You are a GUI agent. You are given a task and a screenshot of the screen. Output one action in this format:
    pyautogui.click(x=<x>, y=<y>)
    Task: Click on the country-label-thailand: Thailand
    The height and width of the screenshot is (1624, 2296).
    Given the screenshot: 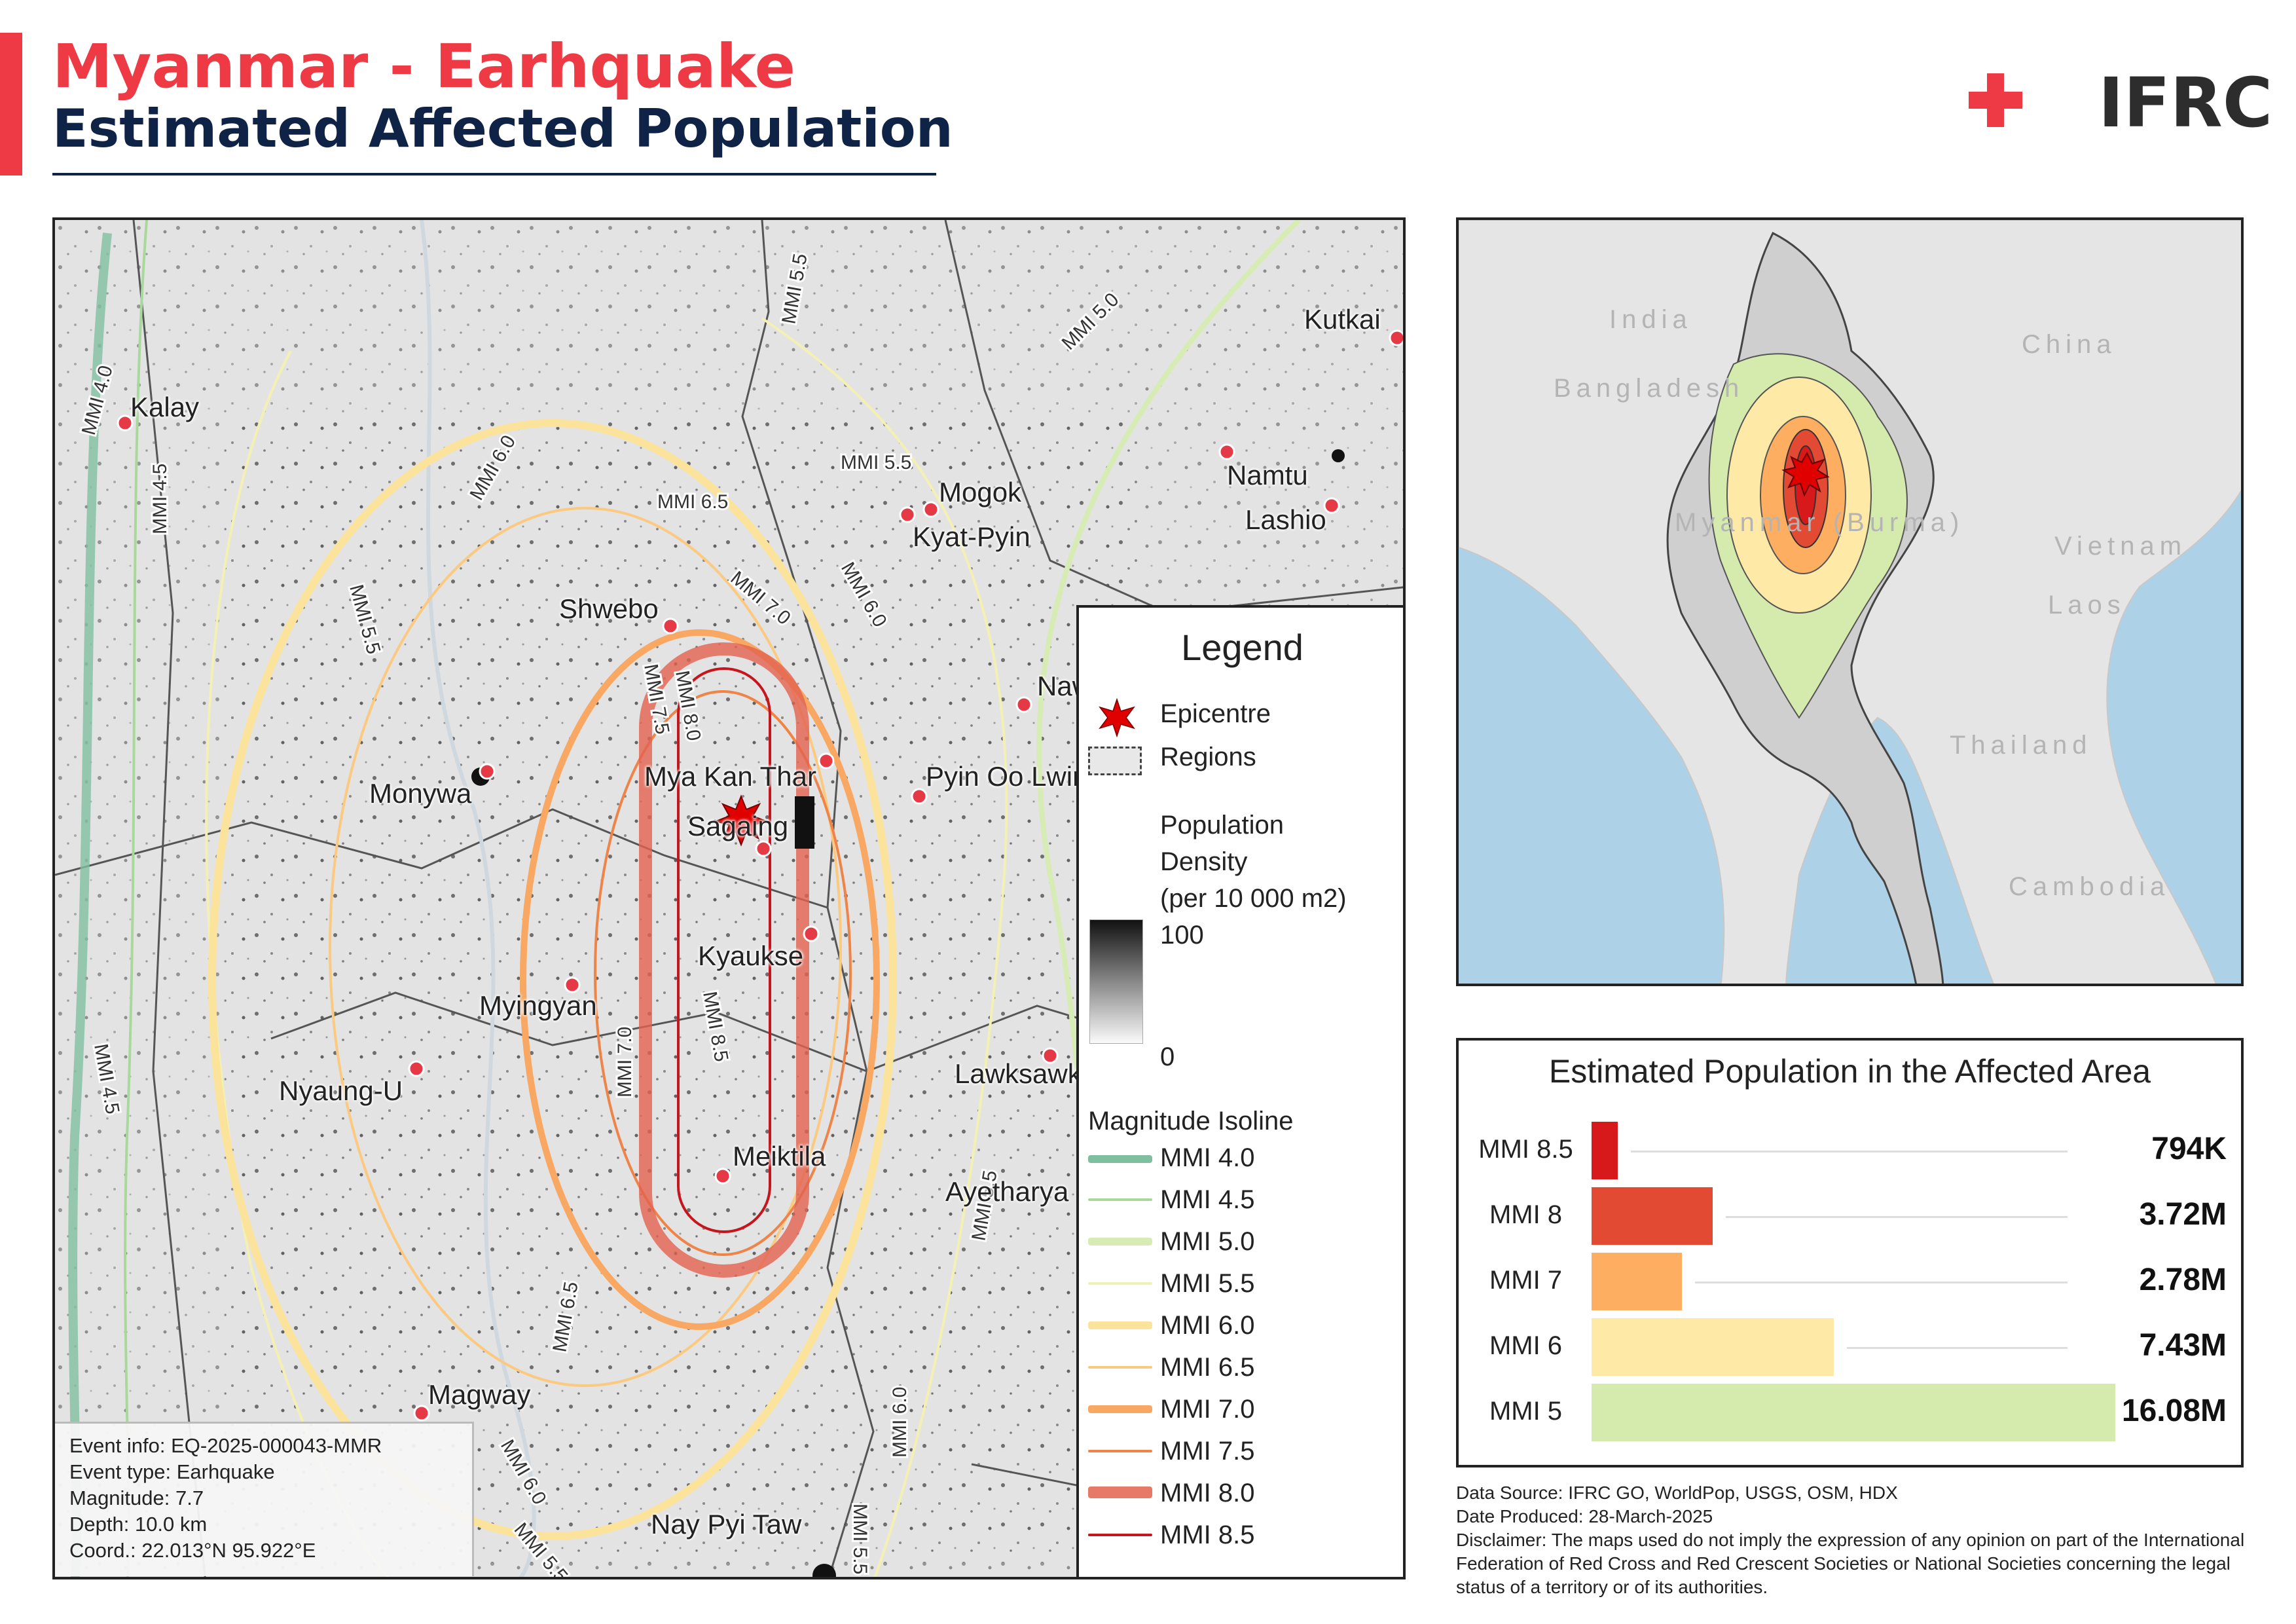 What is the action you would take?
    pyautogui.click(x=2021, y=745)
    